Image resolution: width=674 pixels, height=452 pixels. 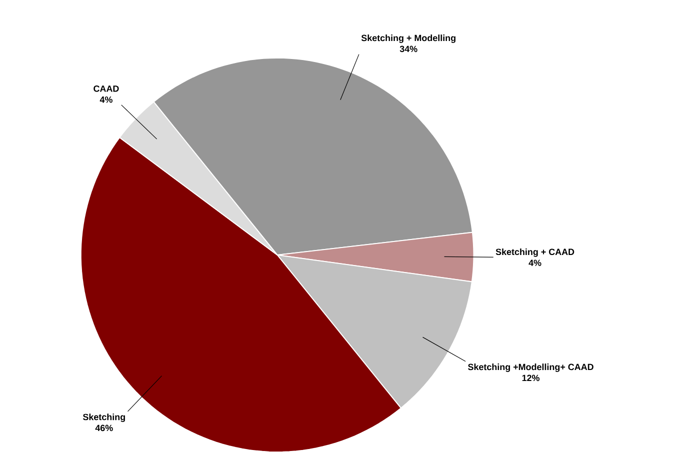 What do you see at coordinates (103, 418) in the screenshot?
I see `slice-label: Sketching` at bounding box center [103, 418].